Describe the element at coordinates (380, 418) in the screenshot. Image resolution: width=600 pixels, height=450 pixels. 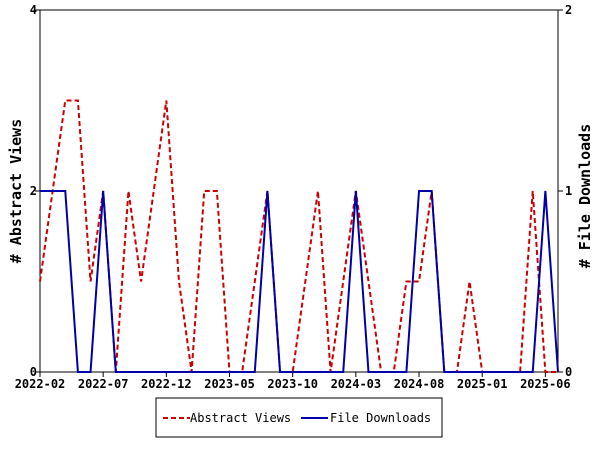
I see `legend-label-file-downloads: File Downloads` at that location.